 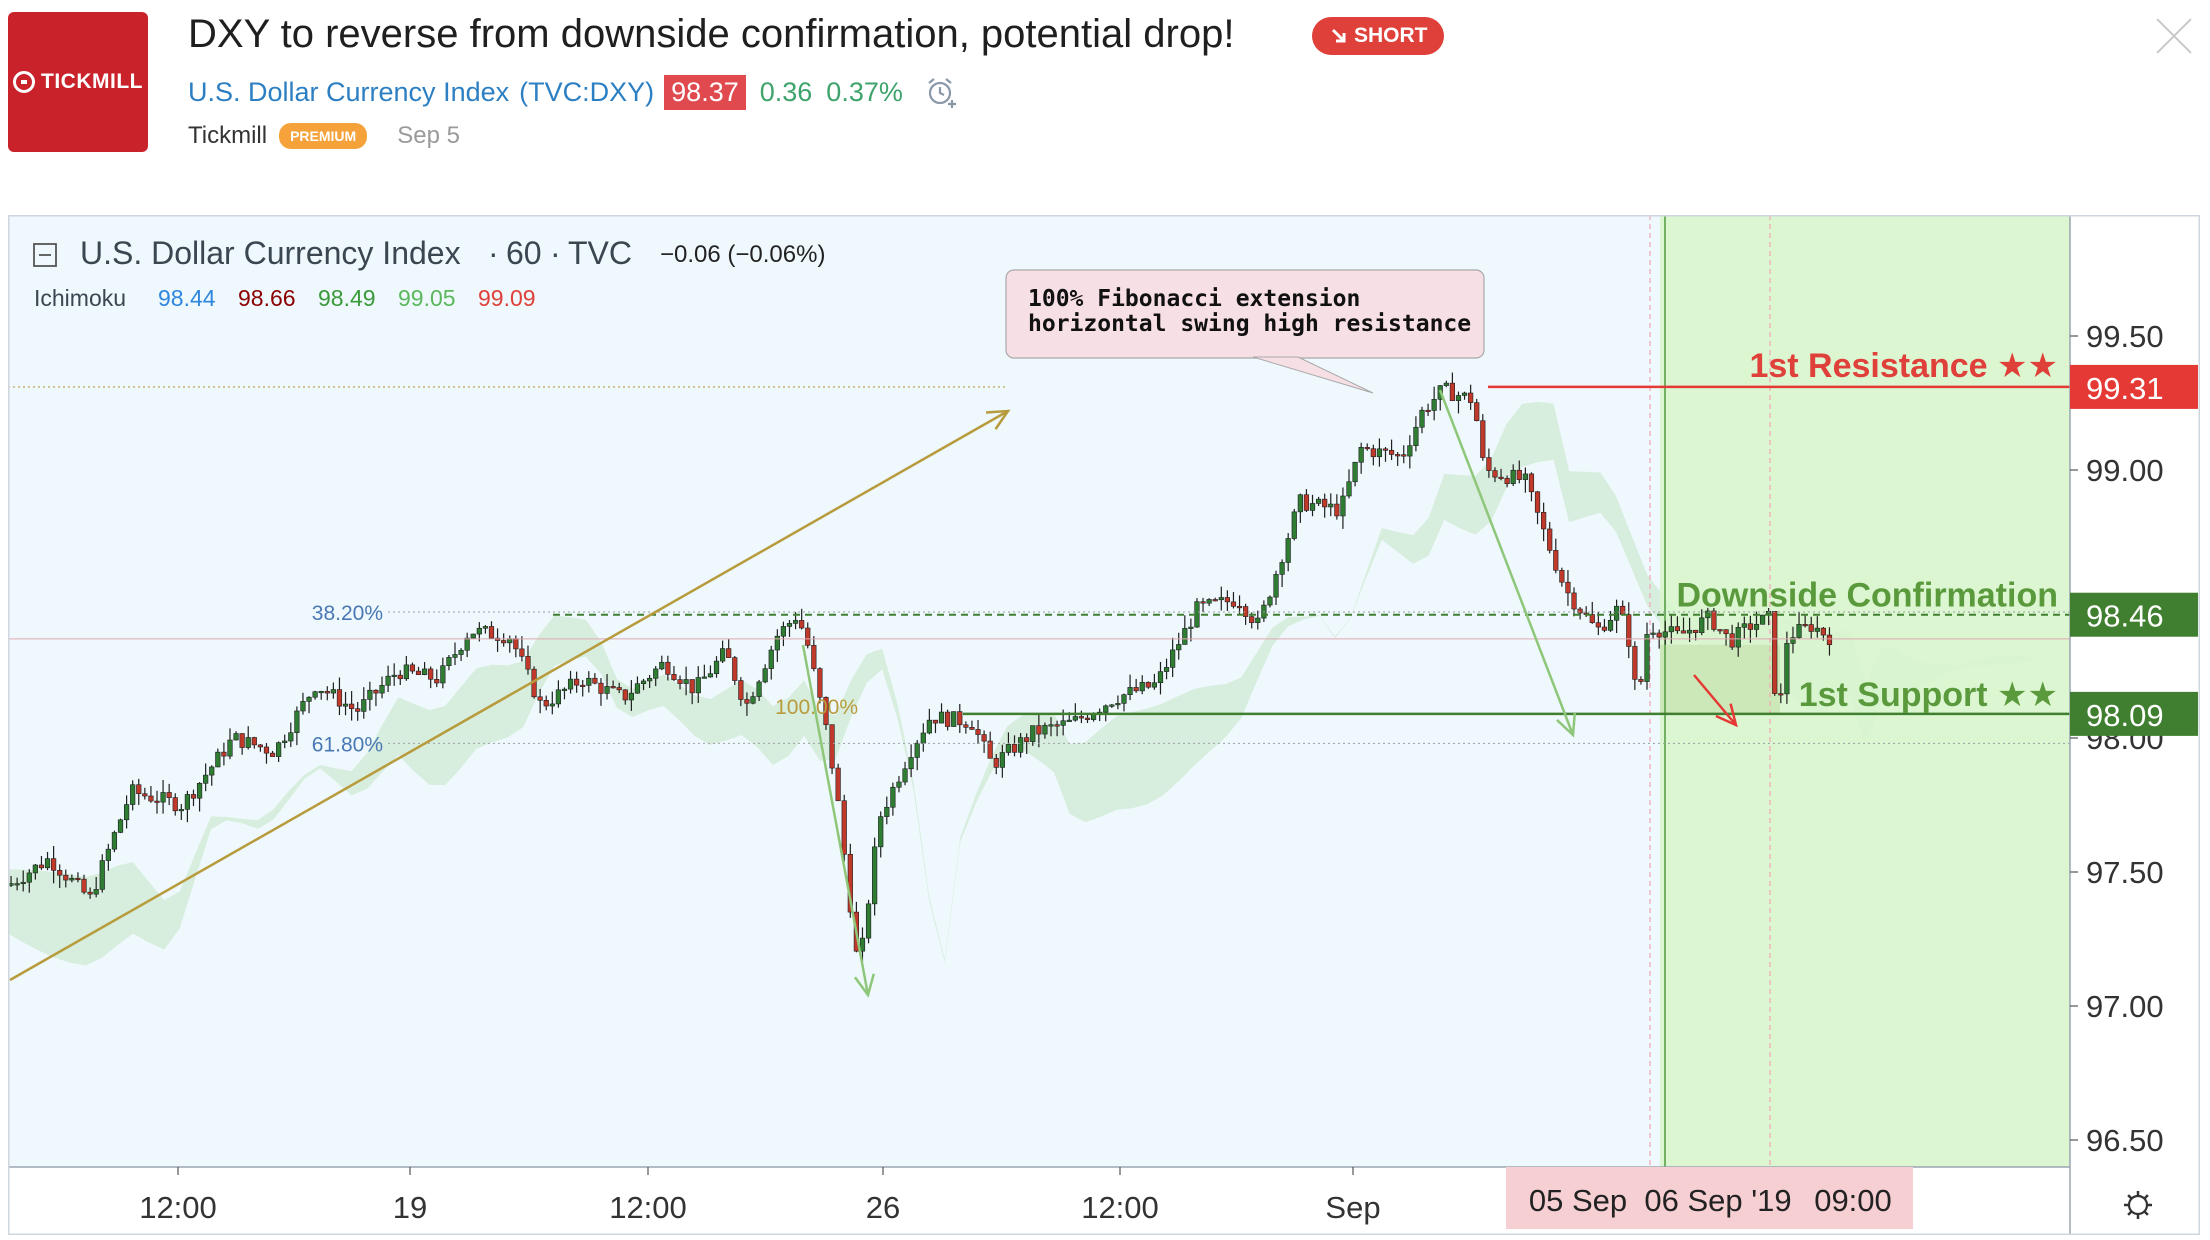 I want to click on trend-arrow-up-head, so click(x=998, y=419).